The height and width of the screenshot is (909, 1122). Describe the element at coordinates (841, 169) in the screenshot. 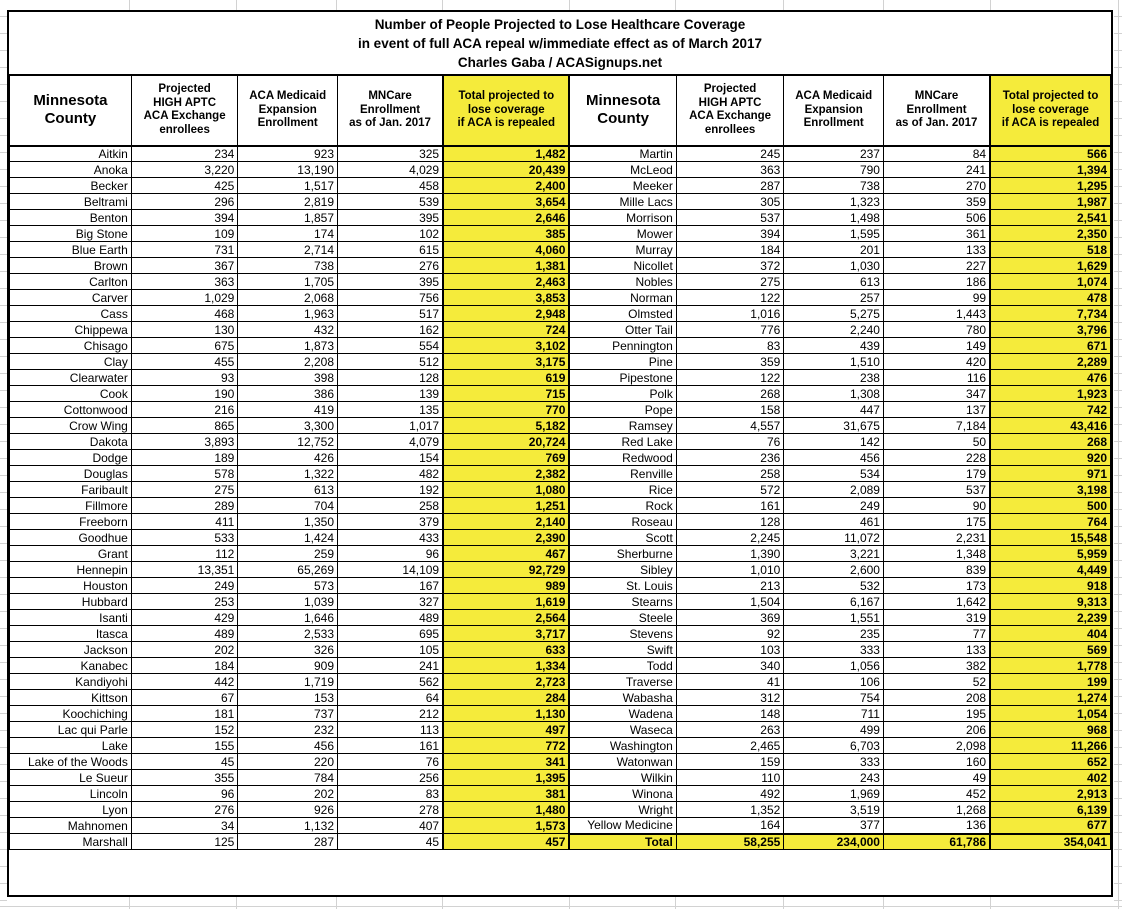

I see `table-row: McLeod 363 790 241 1,394` at that location.